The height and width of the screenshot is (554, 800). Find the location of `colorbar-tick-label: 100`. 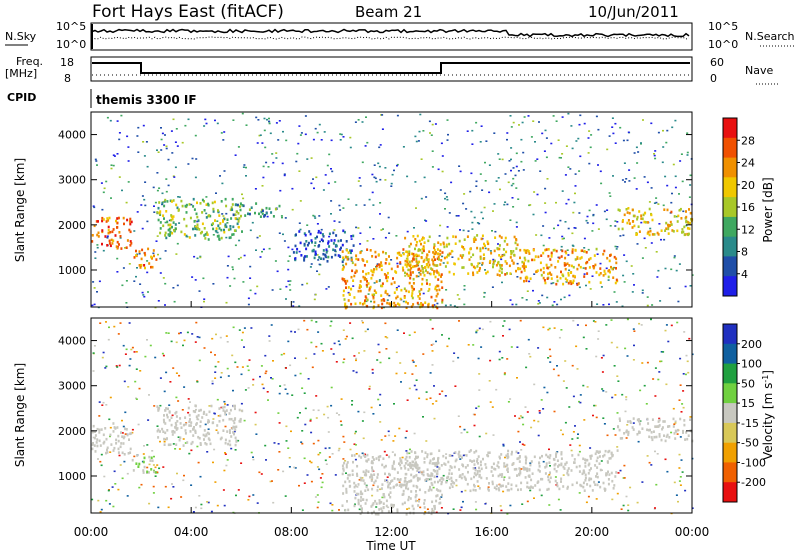

colorbar-tick-label: 100 is located at coordinates (751, 364).